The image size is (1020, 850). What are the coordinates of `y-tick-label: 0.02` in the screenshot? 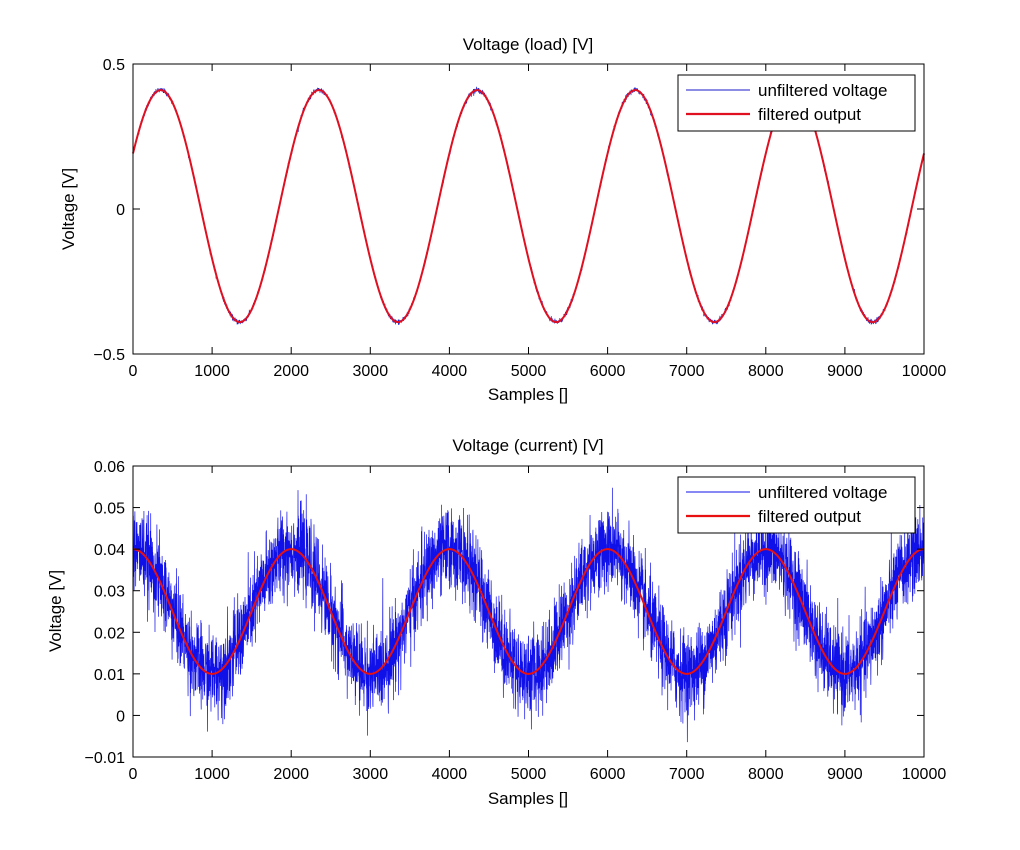 It's located at (109, 633).